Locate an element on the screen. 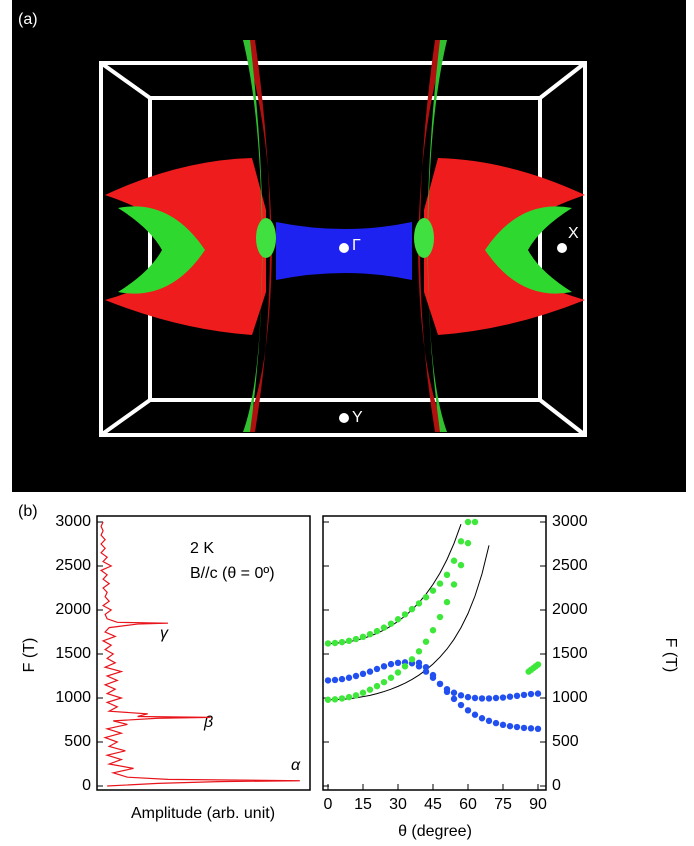 The image size is (694, 846). point-label: Γ is located at coordinates (356, 245).